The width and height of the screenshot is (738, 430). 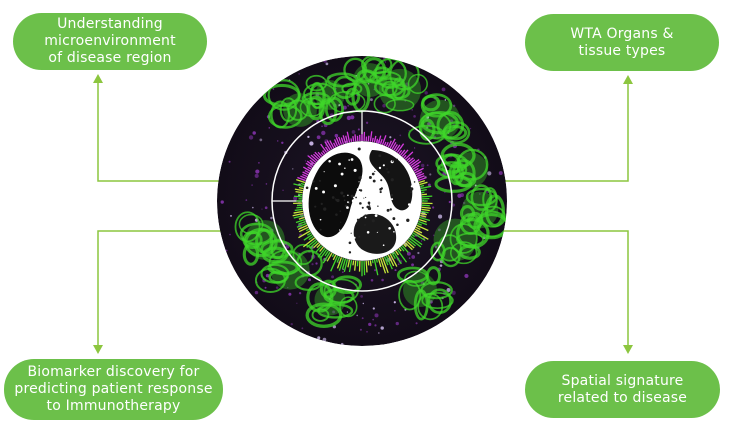 What do you see at coordinates (565, 290) in the screenshot?
I see `connector-bottom-right` at bounding box center [565, 290].